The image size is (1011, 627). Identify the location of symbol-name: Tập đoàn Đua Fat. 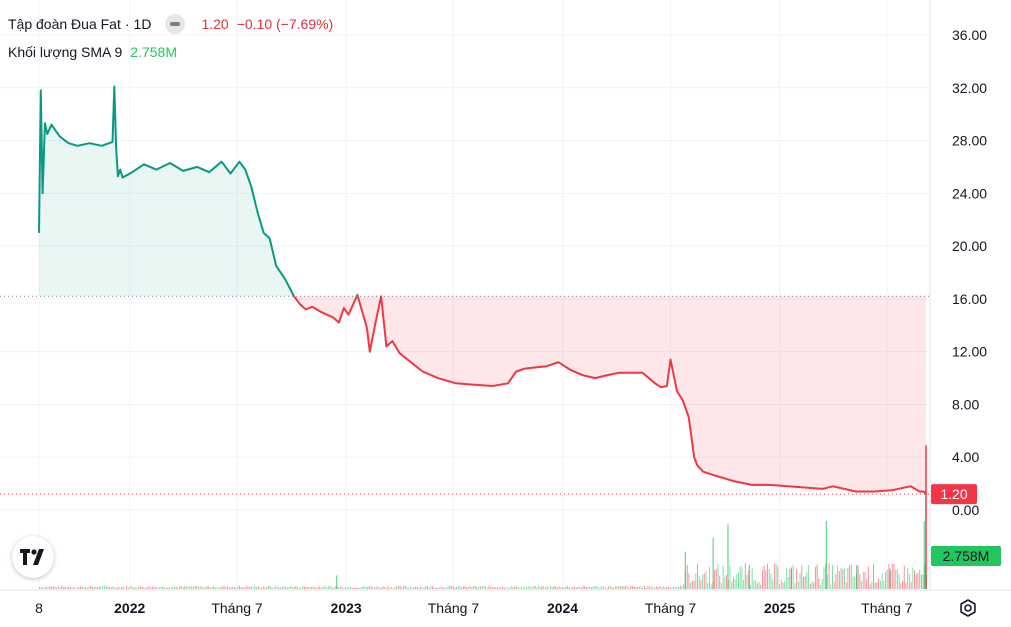
(64, 24).